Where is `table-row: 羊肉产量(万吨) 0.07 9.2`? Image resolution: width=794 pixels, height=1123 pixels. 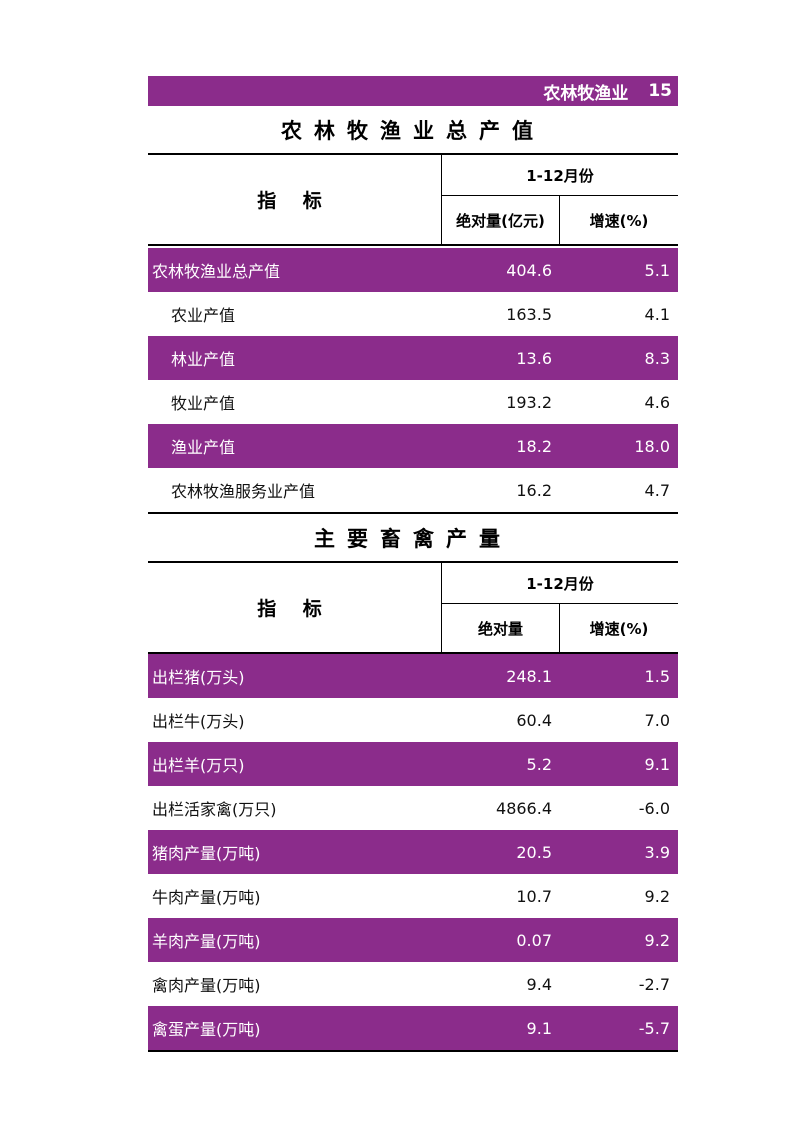 table-row: 羊肉产量(万吨) 0.07 9.2 is located at coordinates (413, 940).